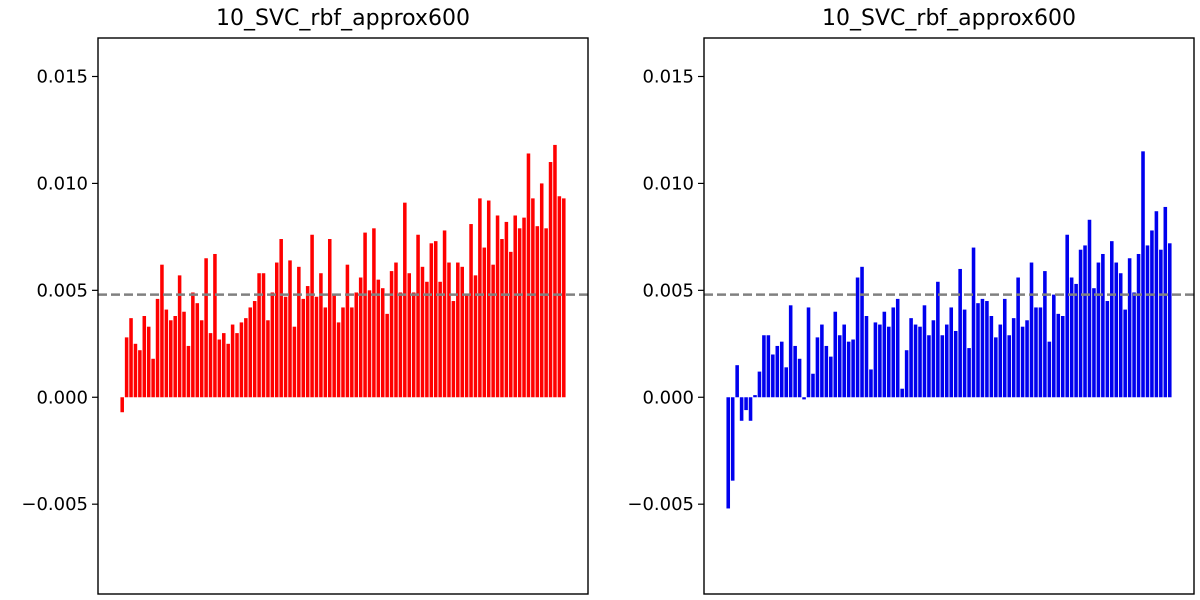  Describe the element at coordinates (54, 504) in the screenshot. I see `y-tick-label: −0.005` at that location.